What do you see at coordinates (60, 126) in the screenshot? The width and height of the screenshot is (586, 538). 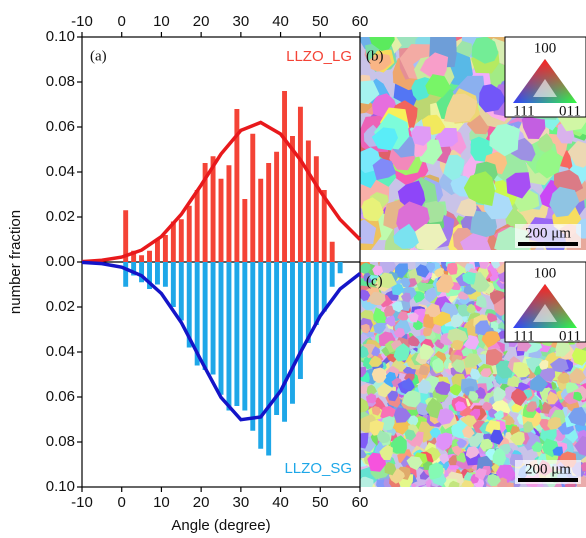 I see `y-tick-label: 0.06` at bounding box center [60, 126].